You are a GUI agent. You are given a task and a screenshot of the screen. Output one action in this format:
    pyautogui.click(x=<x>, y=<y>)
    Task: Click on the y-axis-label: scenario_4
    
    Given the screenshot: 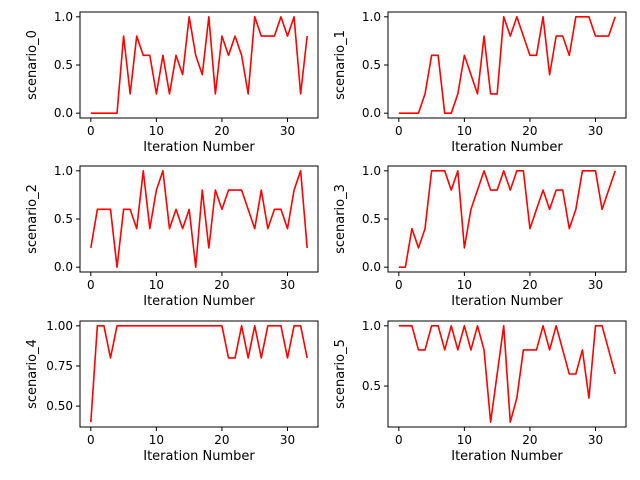 What is the action you would take?
    pyautogui.click(x=32, y=374)
    